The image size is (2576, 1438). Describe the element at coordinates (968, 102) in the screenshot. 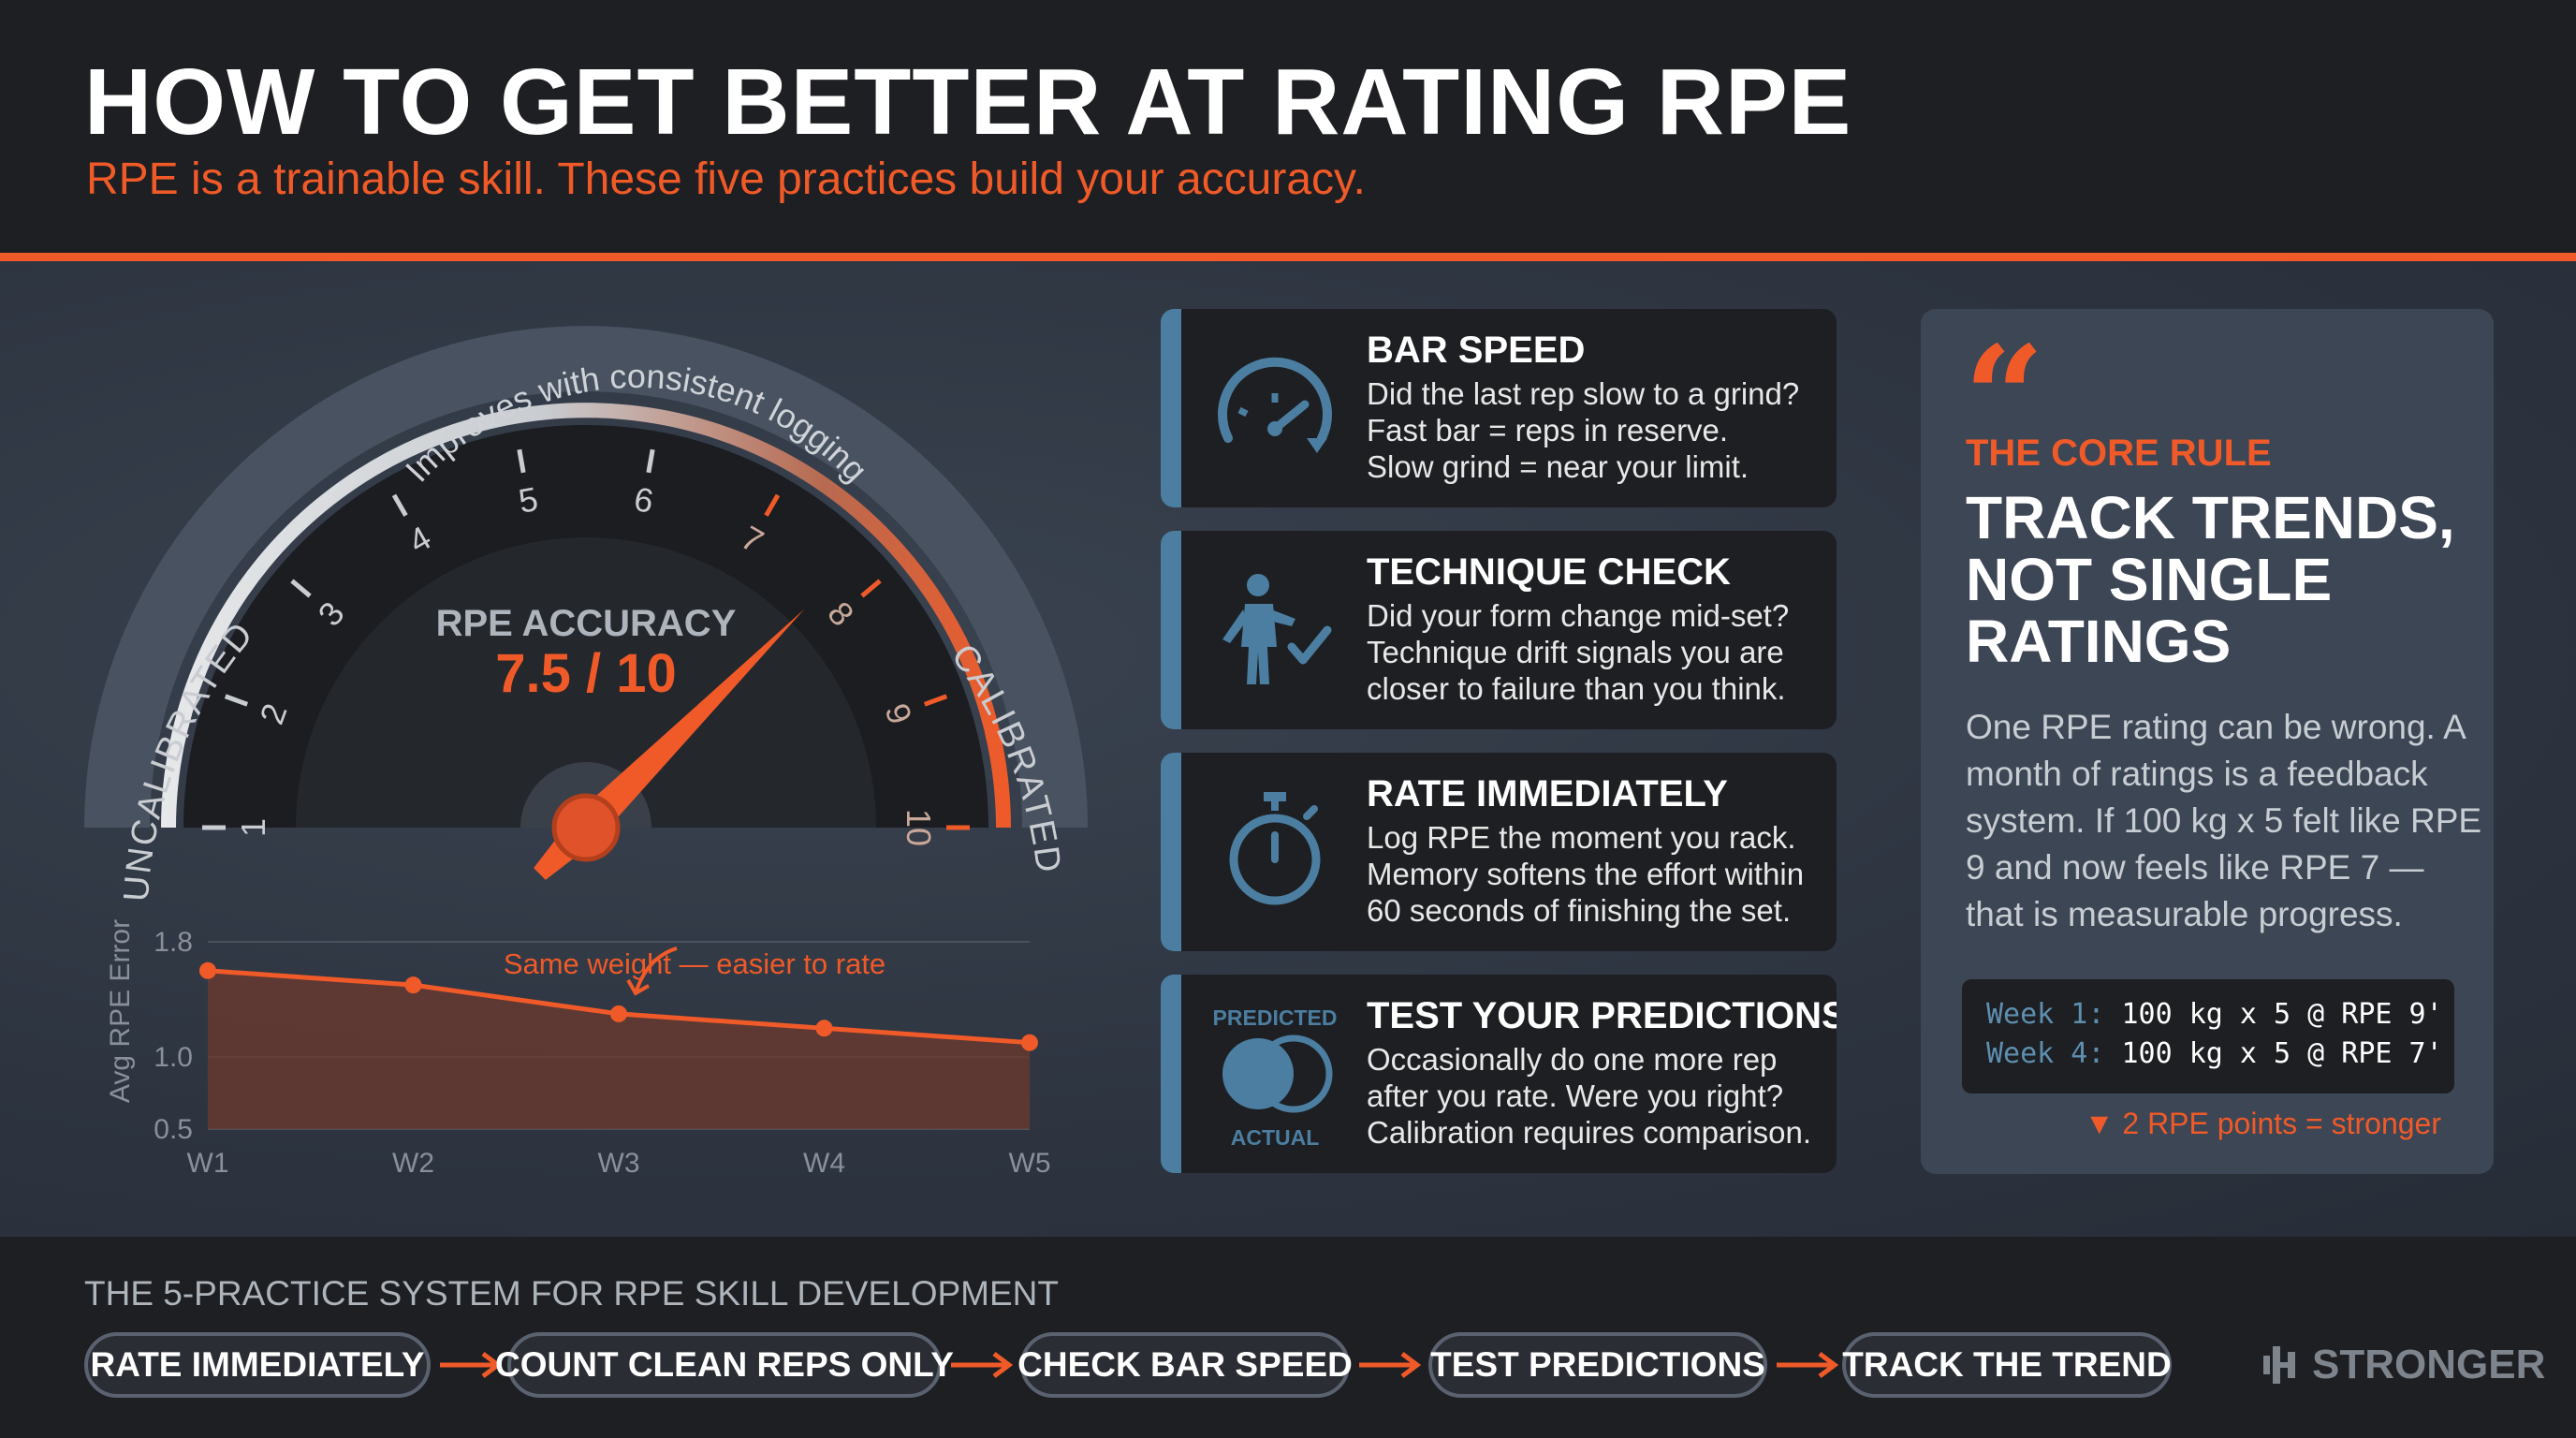

I see `page-title: HOW TO GET BETTER AT RATING RPE` at that location.